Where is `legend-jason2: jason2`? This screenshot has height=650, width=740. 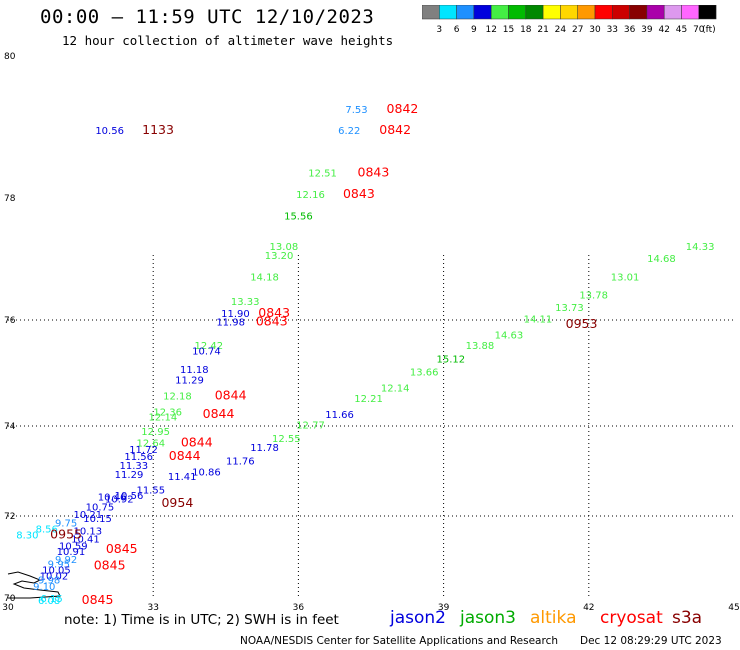 legend-jason2: jason2 is located at coordinates (418, 618).